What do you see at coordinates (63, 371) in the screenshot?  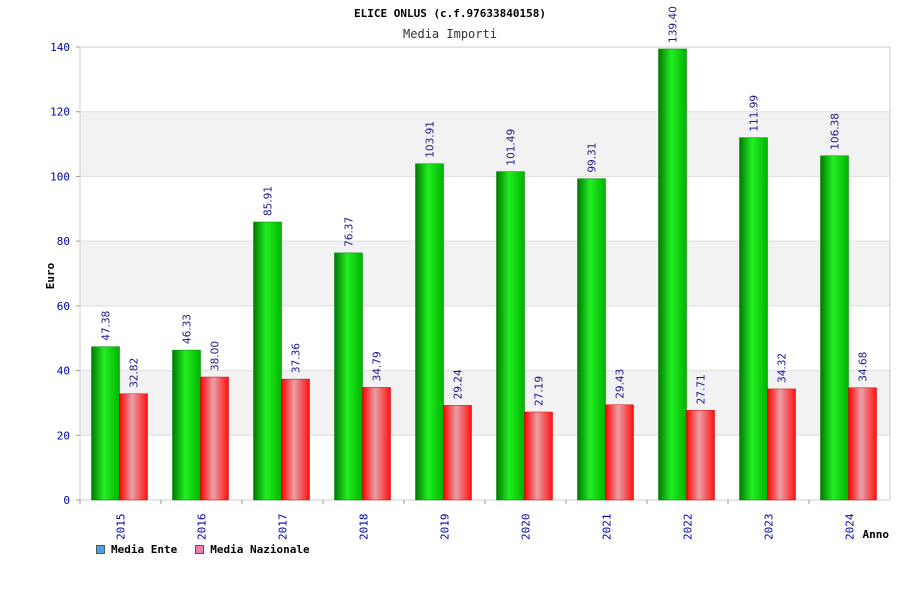 I see `y-tick-label: 40` at bounding box center [63, 371].